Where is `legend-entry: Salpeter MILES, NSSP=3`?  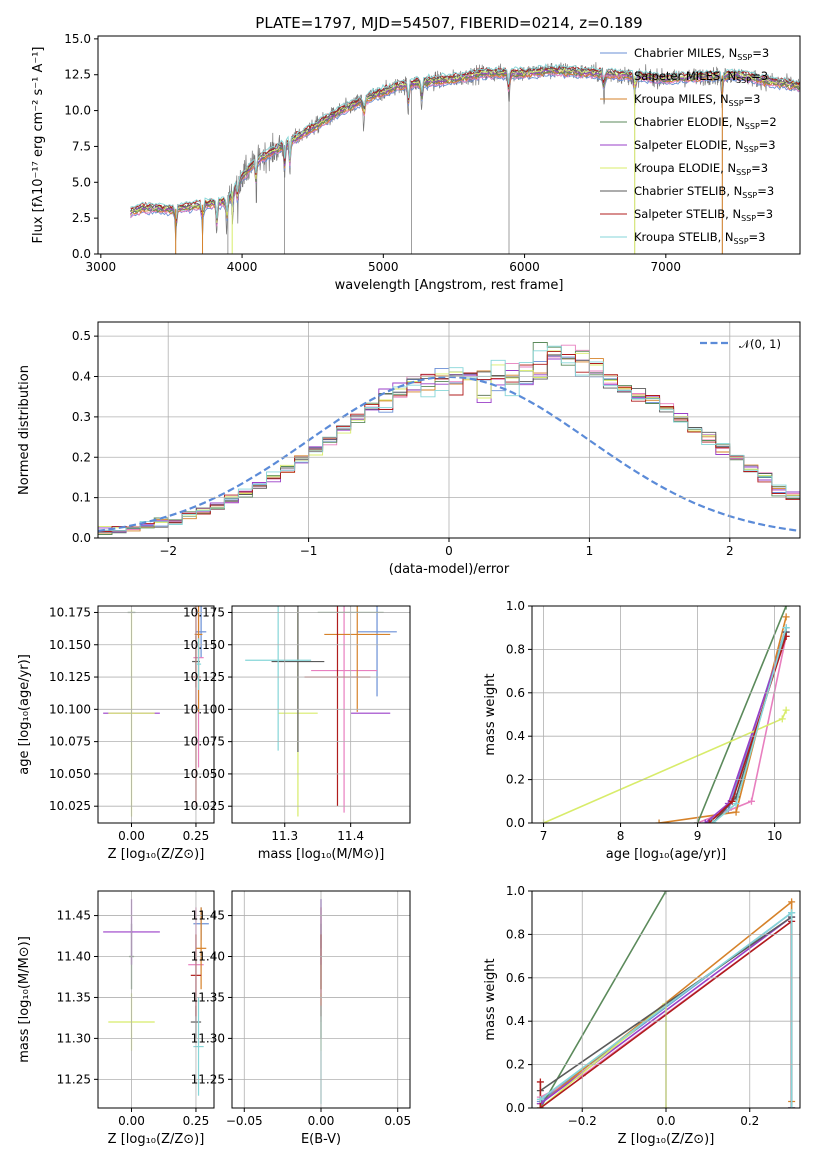
legend-entry: Salpeter MILES, NSSP=3 is located at coordinates (701, 77).